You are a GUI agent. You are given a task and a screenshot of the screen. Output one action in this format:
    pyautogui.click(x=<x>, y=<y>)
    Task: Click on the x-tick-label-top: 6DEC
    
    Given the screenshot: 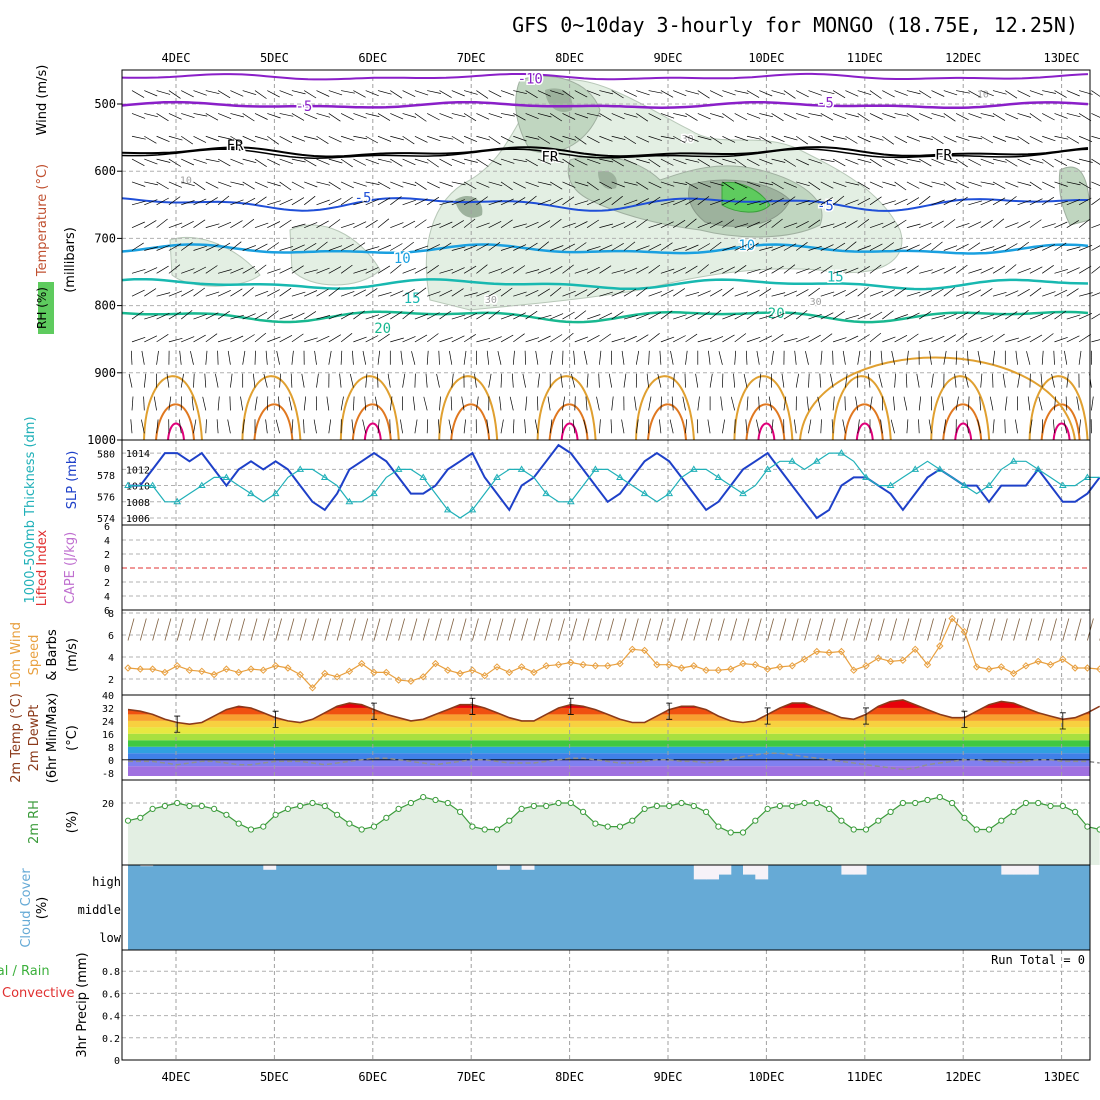 What is the action you would take?
    pyautogui.click(x=372, y=58)
    